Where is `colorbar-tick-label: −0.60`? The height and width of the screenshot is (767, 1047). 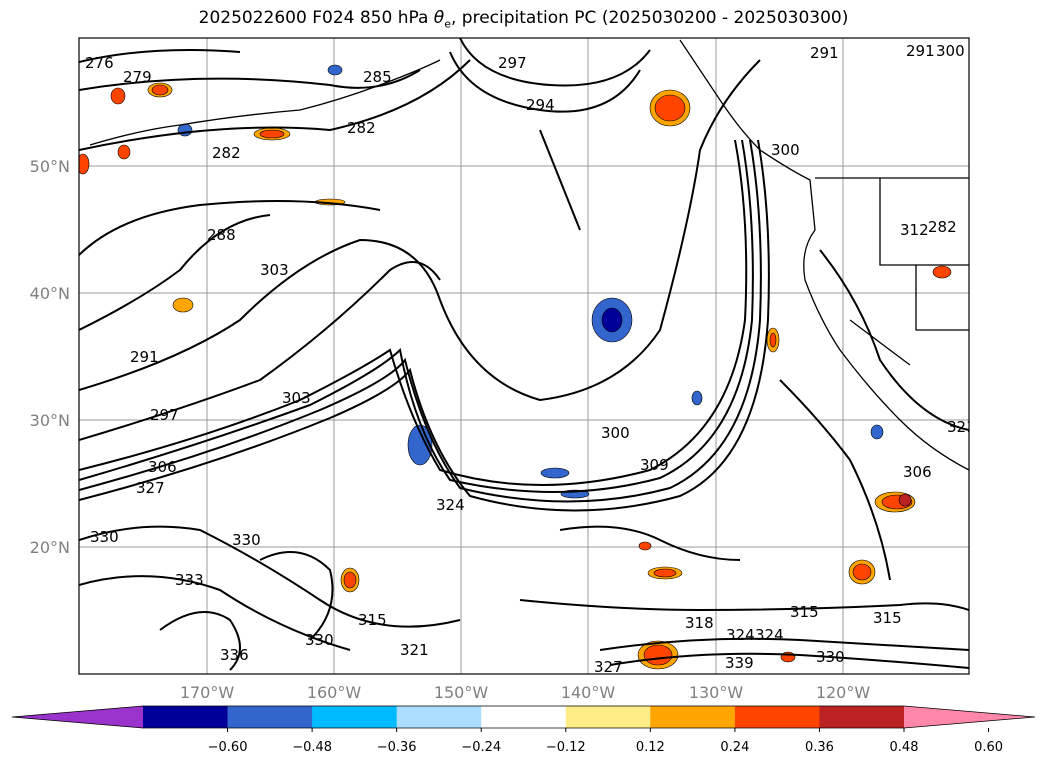
colorbar-tick-label: −0.60 is located at coordinates (228, 747).